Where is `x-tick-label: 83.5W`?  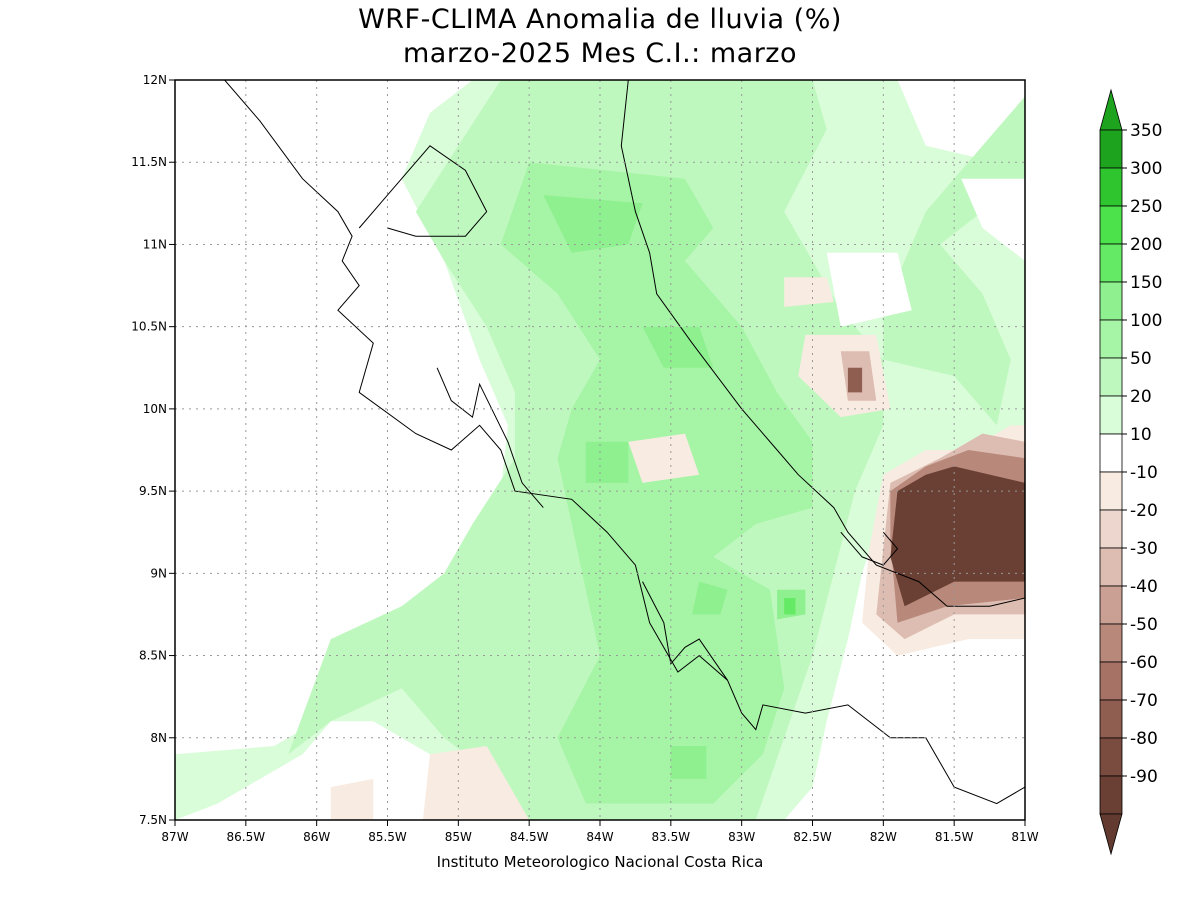
x-tick-label: 83.5W is located at coordinates (671, 837).